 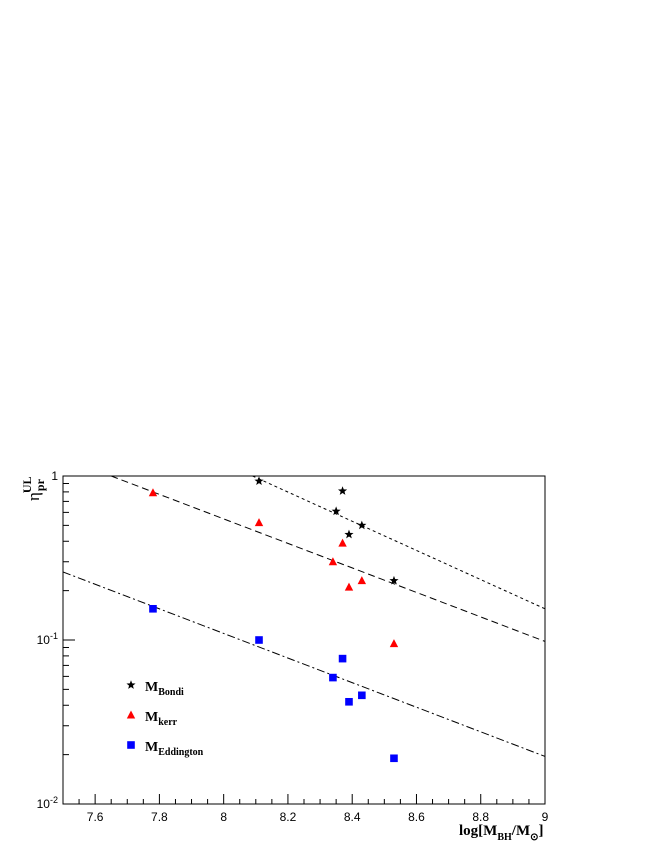 What do you see at coordinates (47, 639) in the screenshot?
I see `y-tick-label: 10⁻¹` at bounding box center [47, 639].